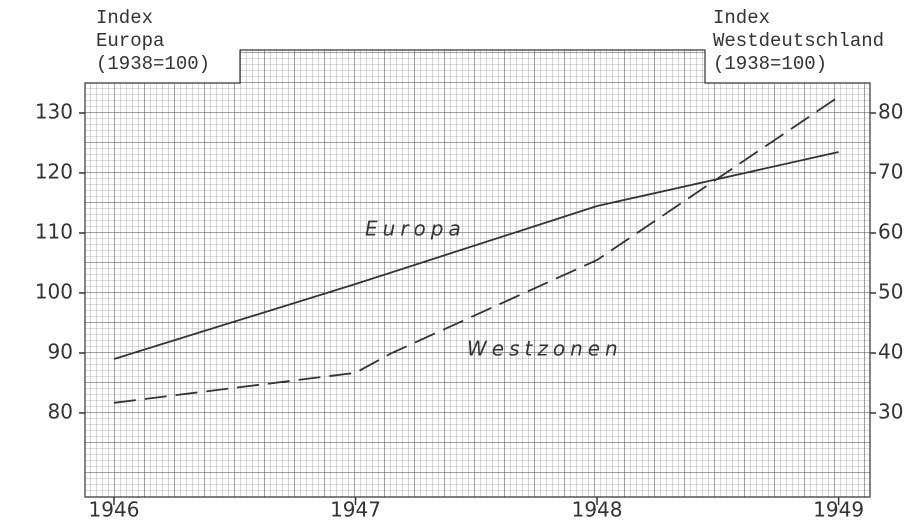 Image resolution: width=922 pixels, height=521 pixels. I want to click on y2-tick-label: 50, so click(890, 292).